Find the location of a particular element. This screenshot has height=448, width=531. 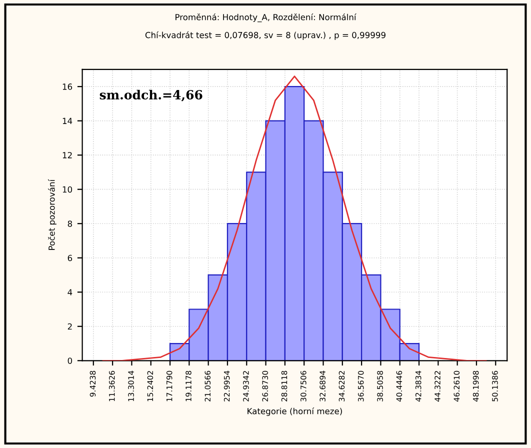

chart-title: Proměnná: Hodnoty_A, Rozdělení: Normální is located at coordinates (266, 17).